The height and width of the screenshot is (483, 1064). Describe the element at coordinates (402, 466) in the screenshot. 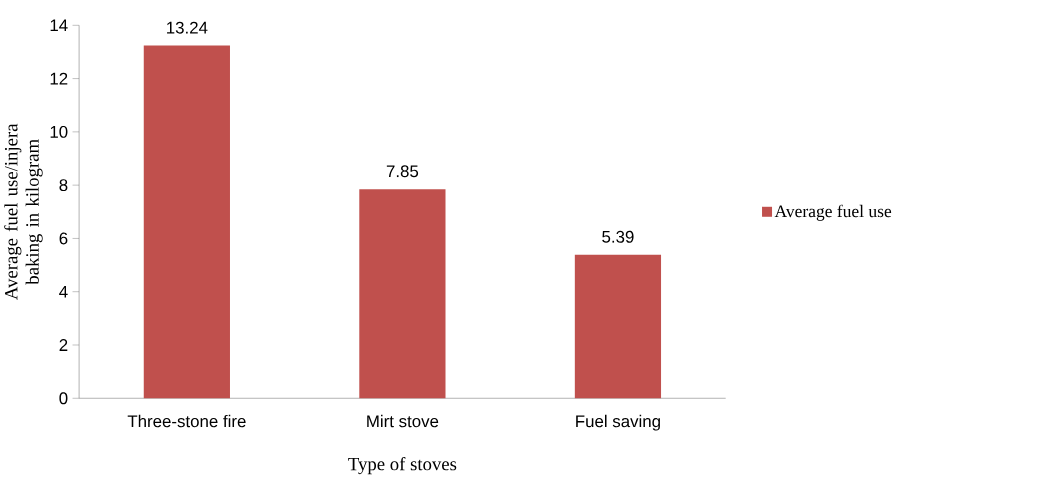

I see `x-axis-title: Type of stoves` at that location.